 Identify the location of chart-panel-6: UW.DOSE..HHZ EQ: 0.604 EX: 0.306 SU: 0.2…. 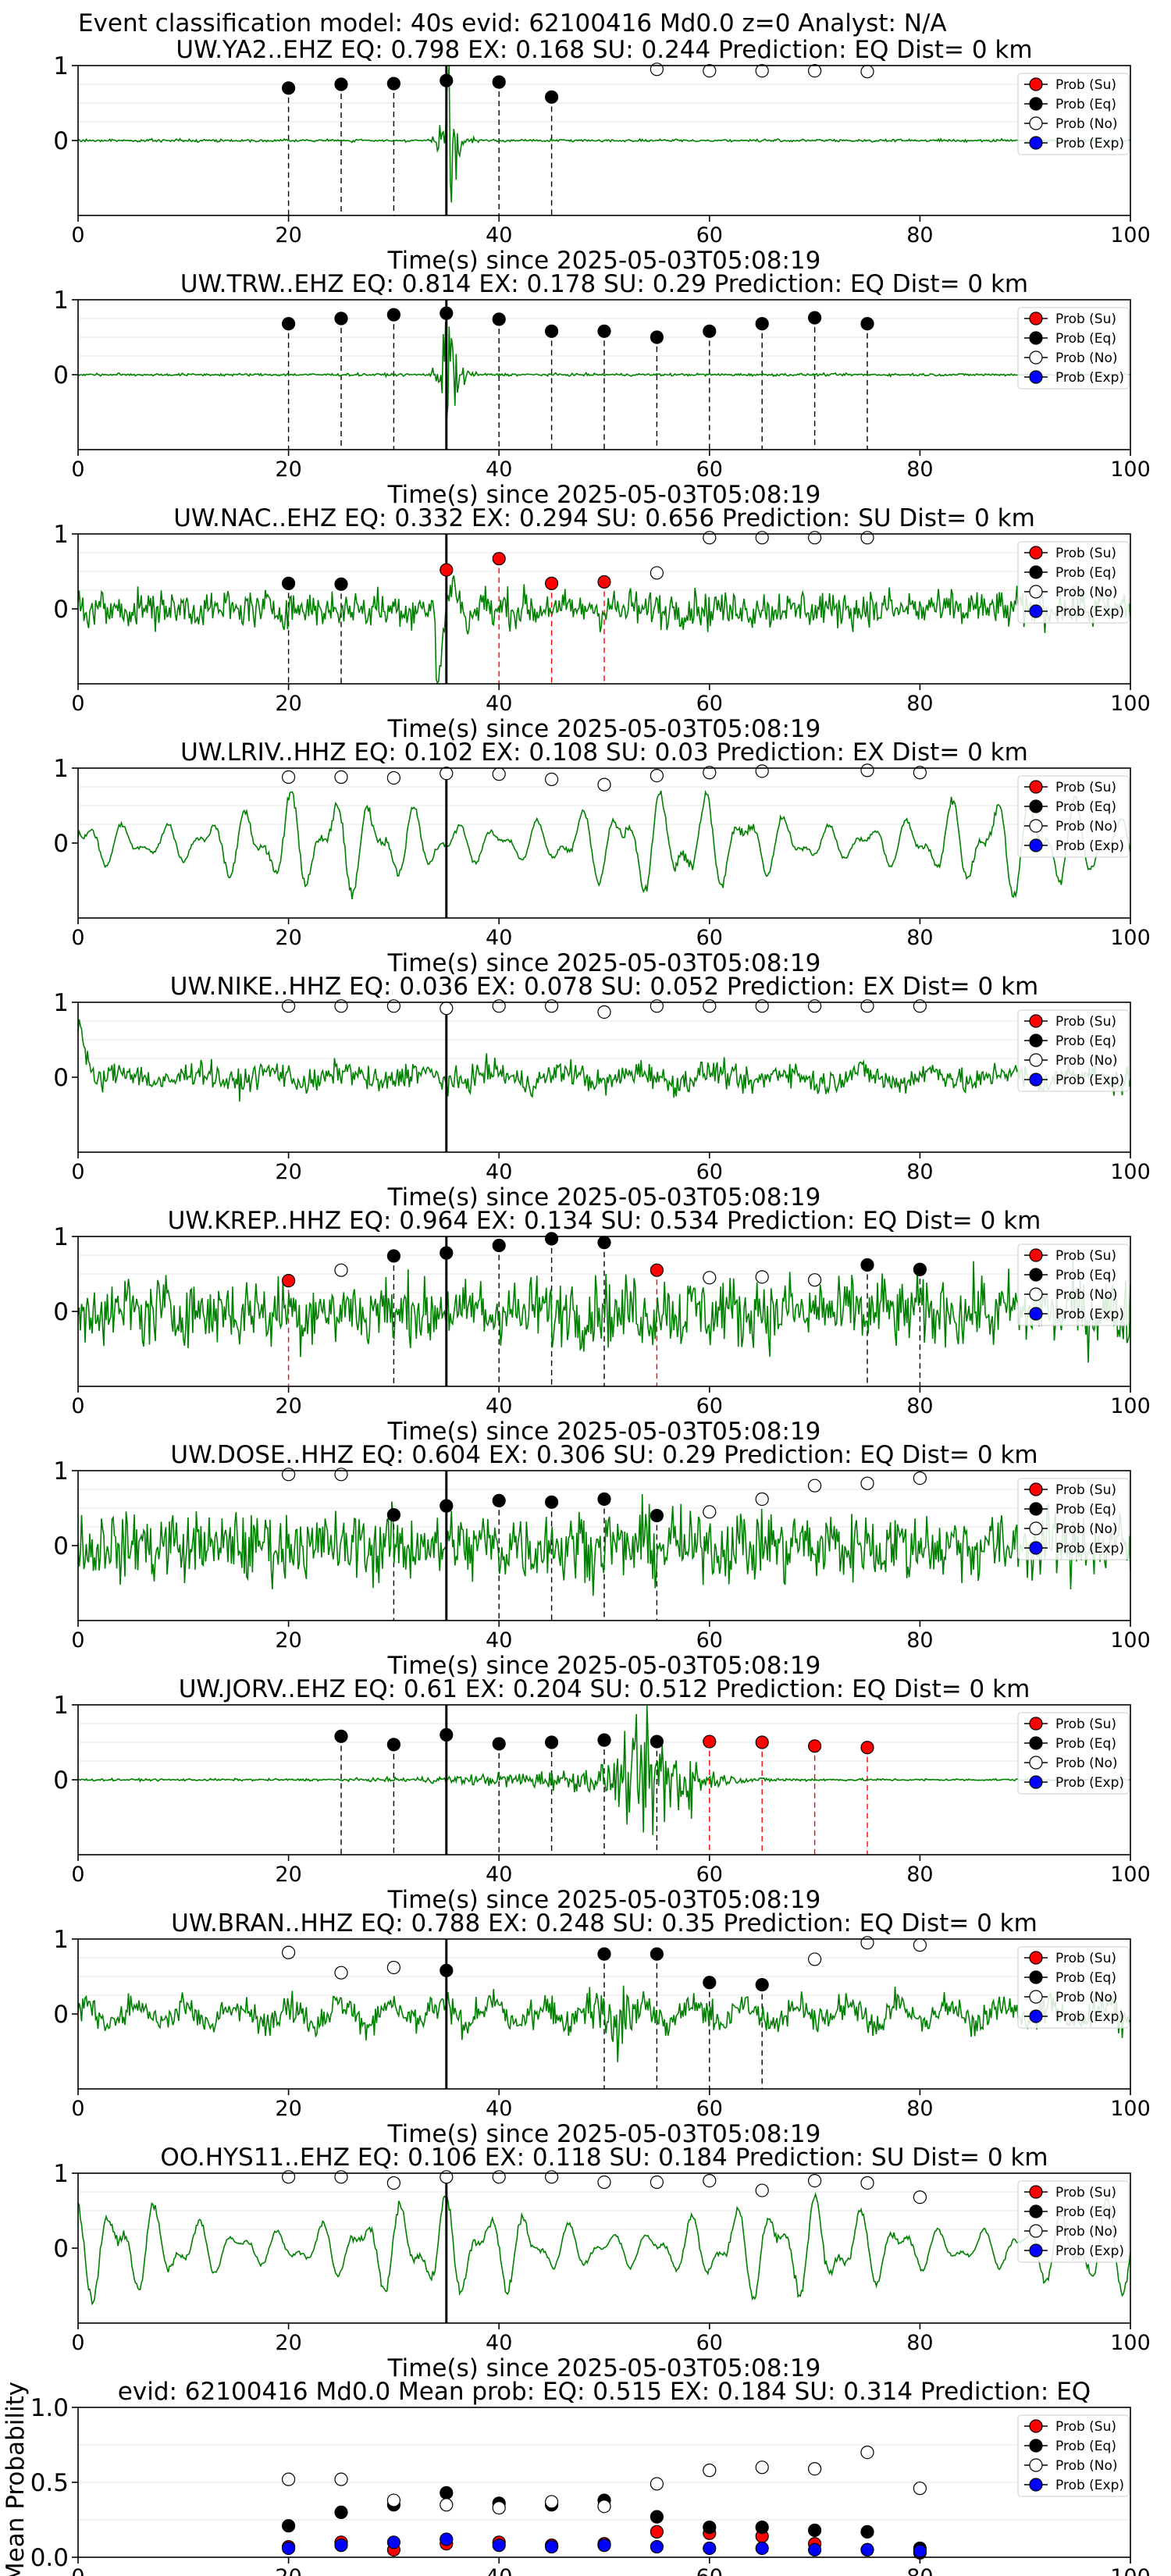
(602, 1560).